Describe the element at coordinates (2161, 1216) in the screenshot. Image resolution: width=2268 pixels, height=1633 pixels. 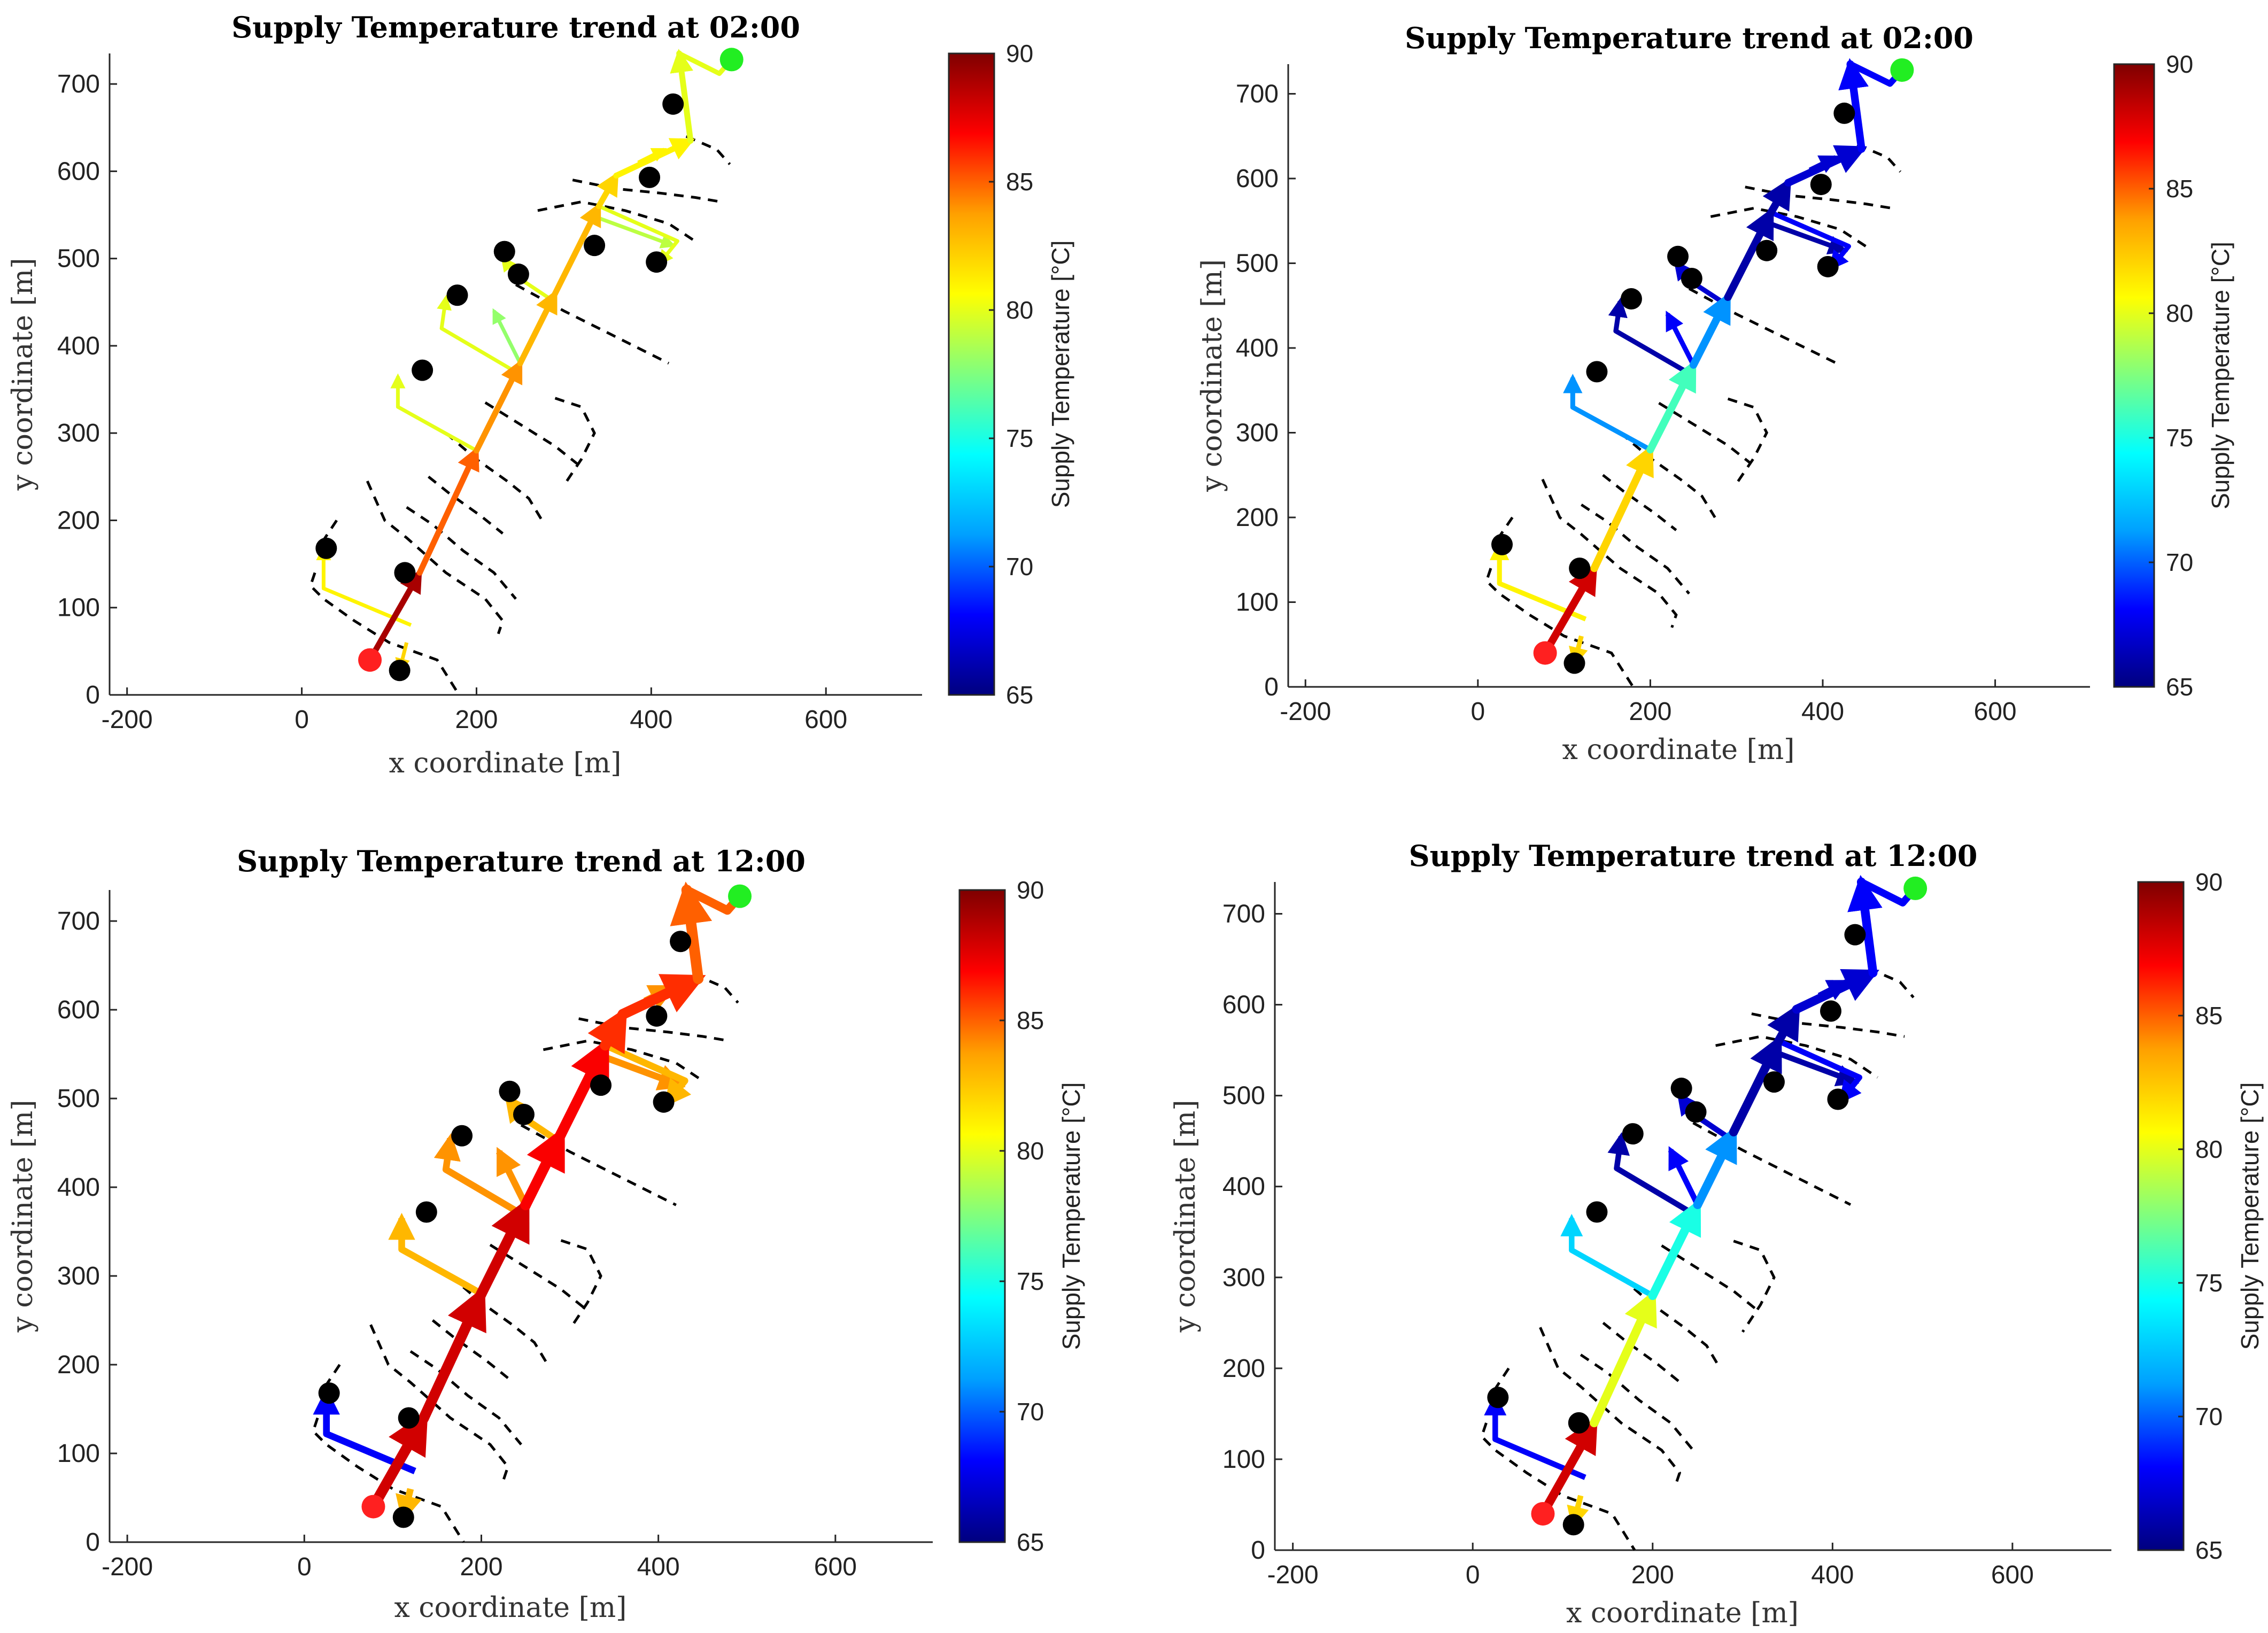
I see `colorbar` at that location.